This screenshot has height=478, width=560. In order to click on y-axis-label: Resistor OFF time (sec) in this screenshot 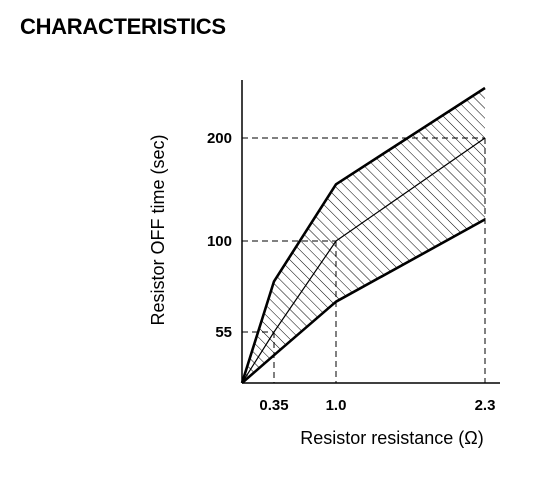, I will do `click(158, 229)`.